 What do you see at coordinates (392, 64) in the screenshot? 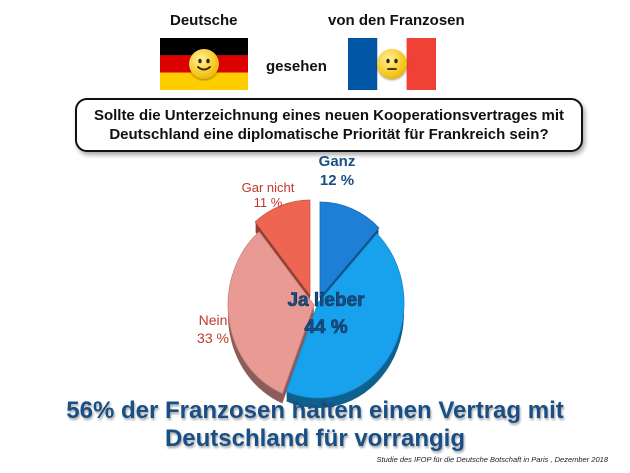
I see `neutral-face-icon` at bounding box center [392, 64].